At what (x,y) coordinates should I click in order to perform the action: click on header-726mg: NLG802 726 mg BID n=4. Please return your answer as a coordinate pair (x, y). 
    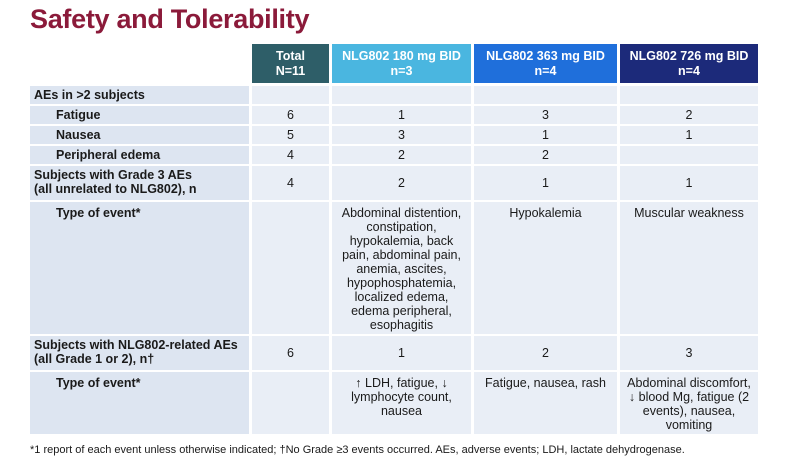
    Looking at the image, I should click on (689, 65).